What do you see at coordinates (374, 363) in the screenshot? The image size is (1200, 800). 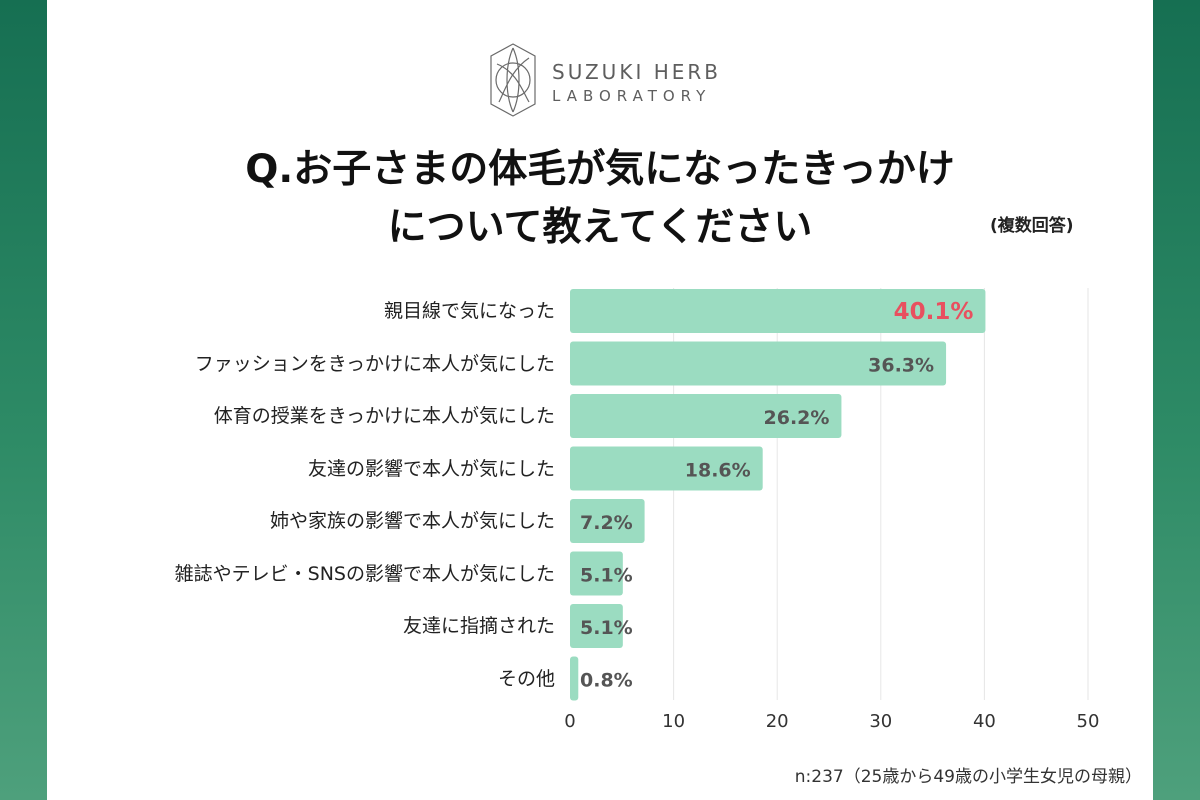 I see `category-label: ファッションをきっかけに本人が気にした` at bounding box center [374, 363].